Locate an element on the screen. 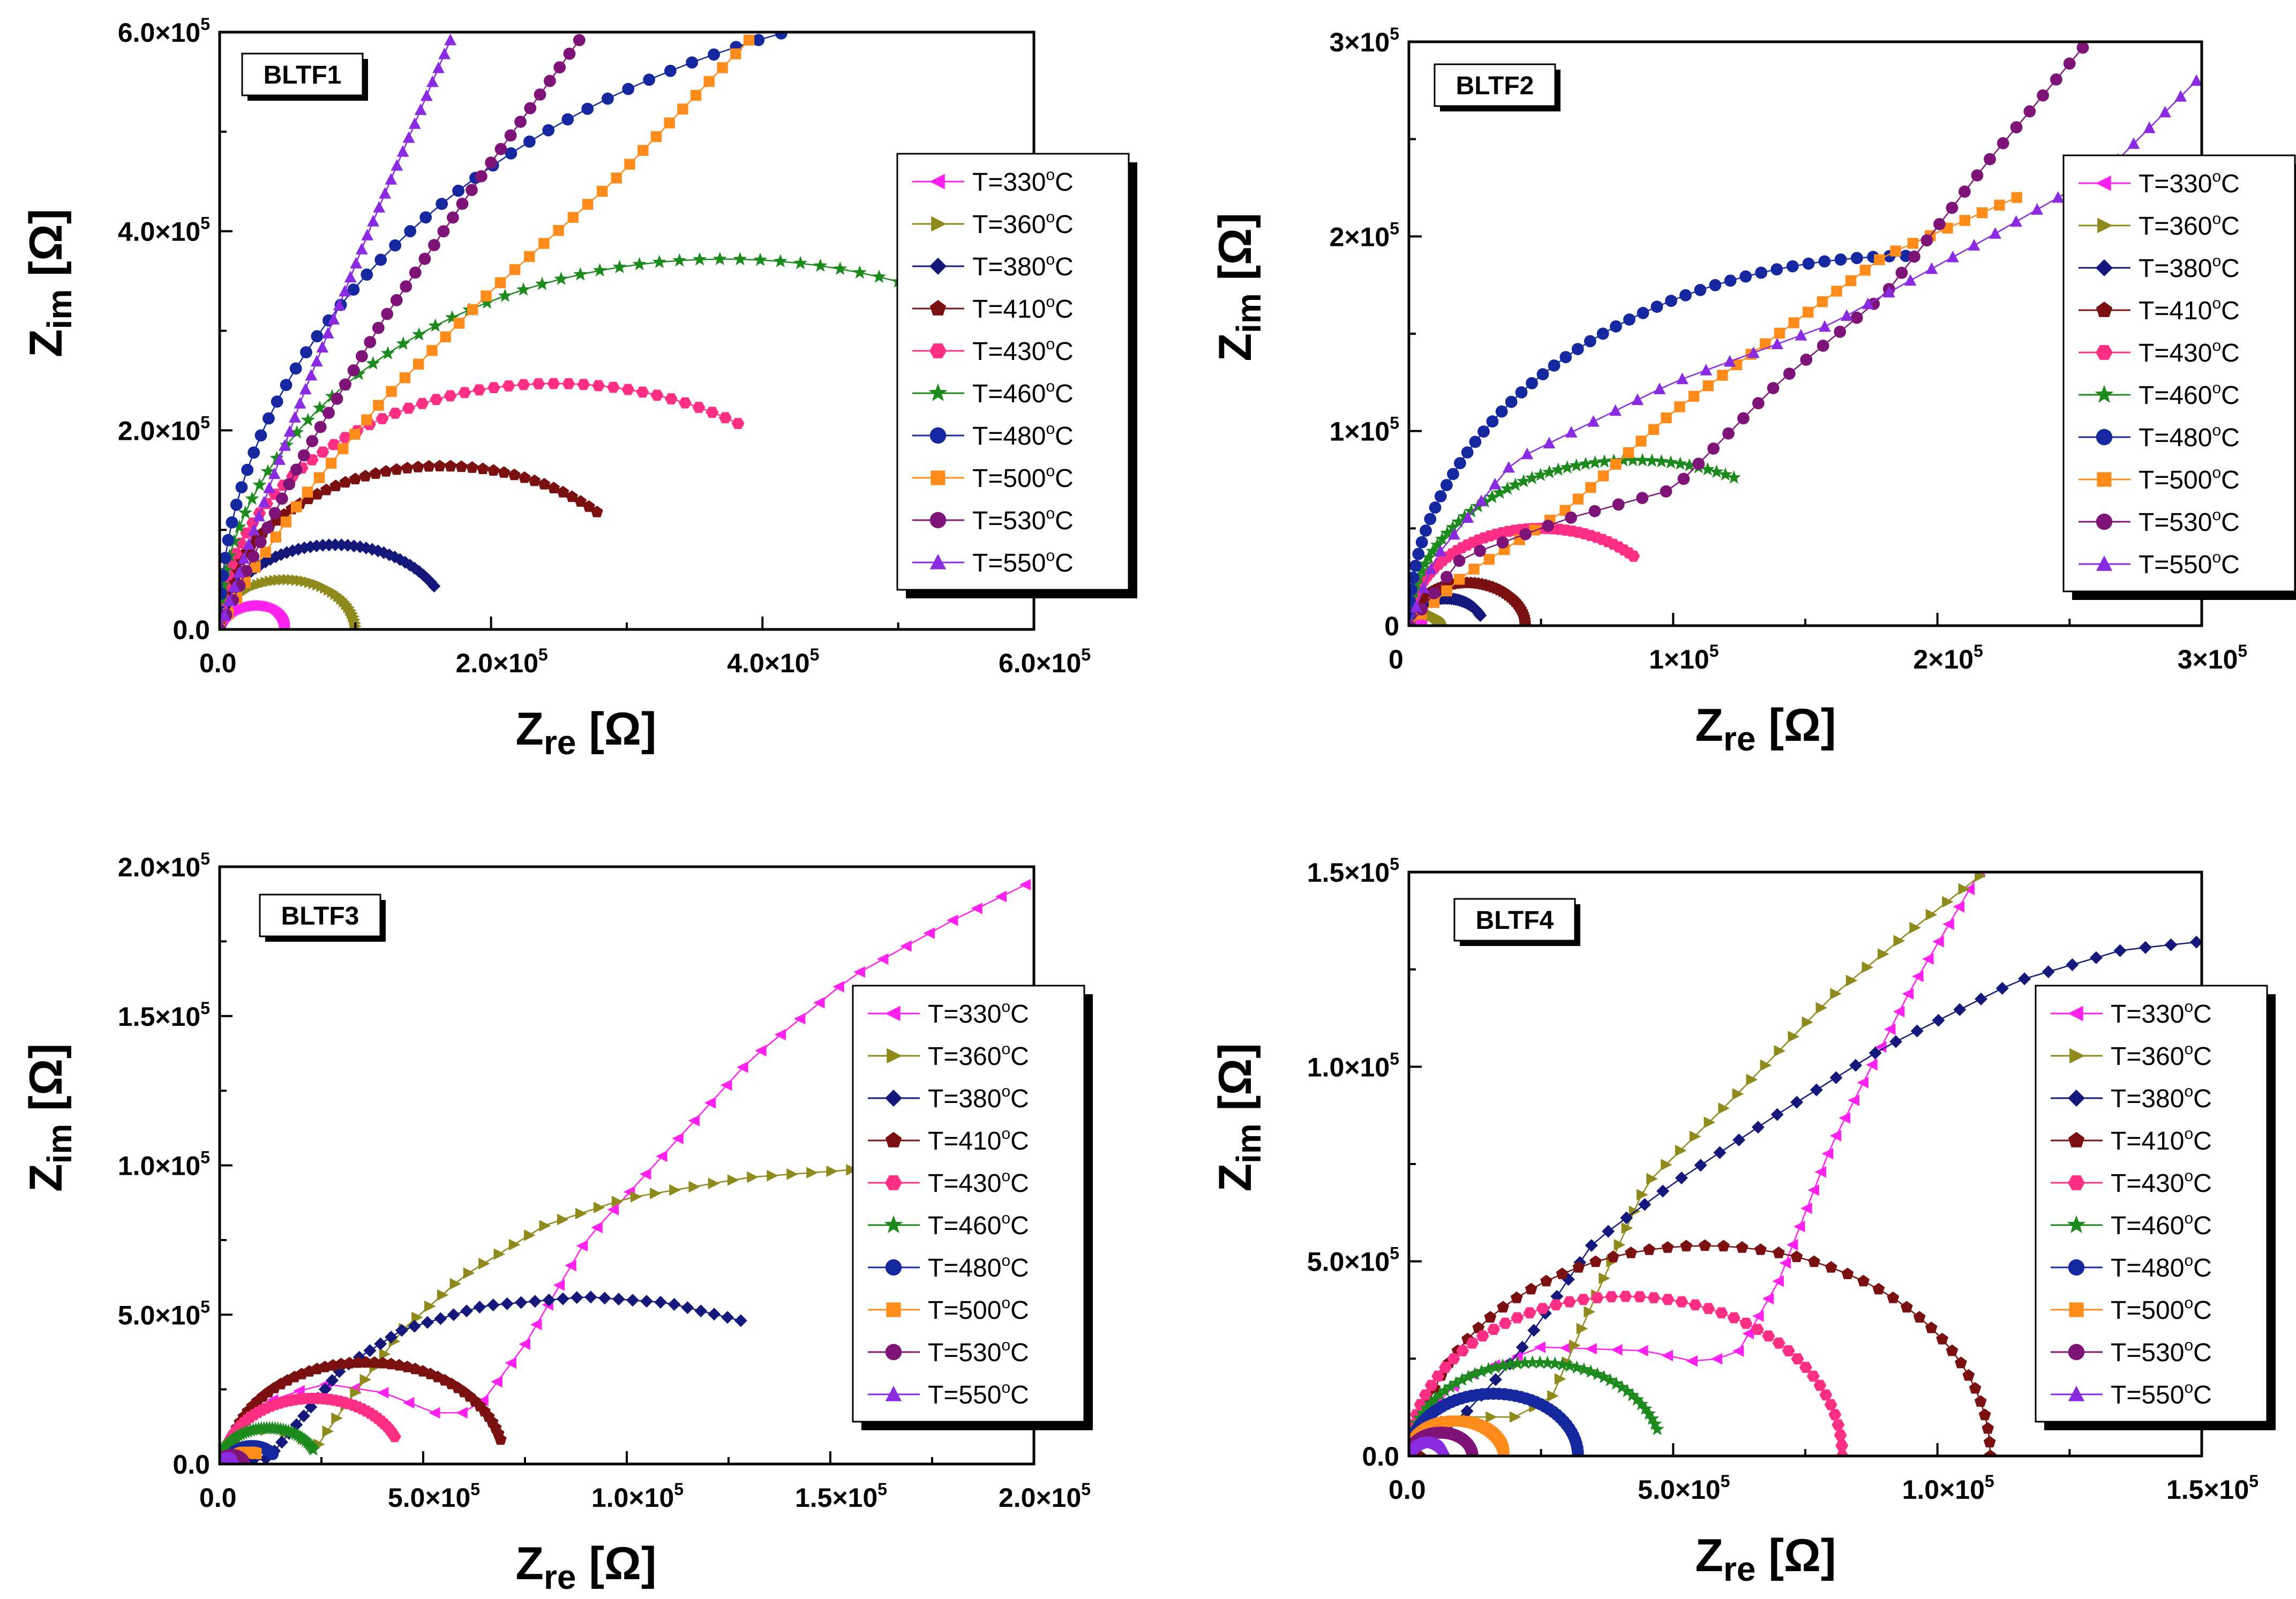 The width and height of the screenshot is (2296, 1599). legend-label: T=460oC is located at coordinates (978, 1225).